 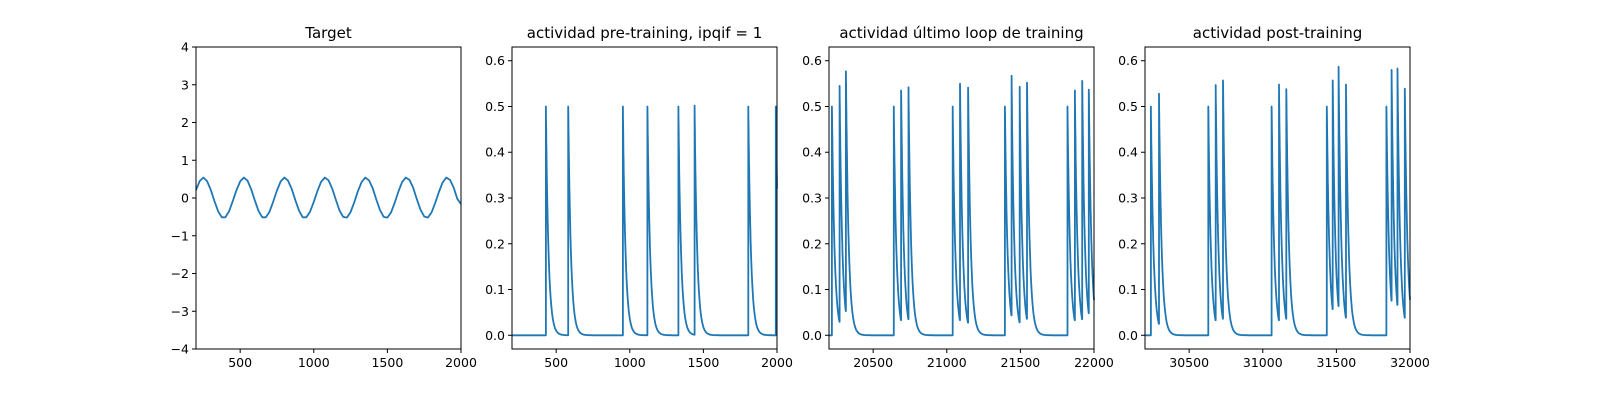 What do you see at coordinates (185, 84) in the screenshot?
I see `y-tick-label: 3` at bounding box center [185, 84].